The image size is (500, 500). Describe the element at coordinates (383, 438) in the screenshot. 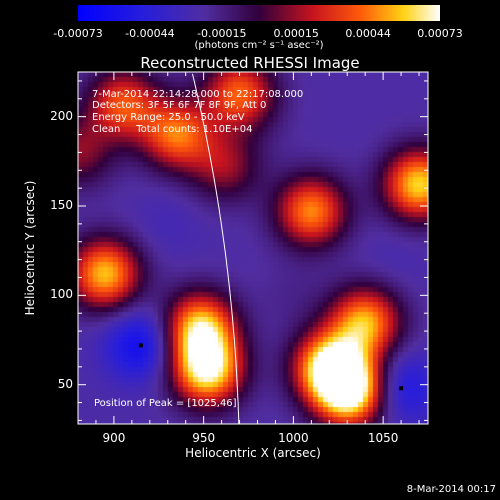

I see `x-tick-label: 1050` at that location.